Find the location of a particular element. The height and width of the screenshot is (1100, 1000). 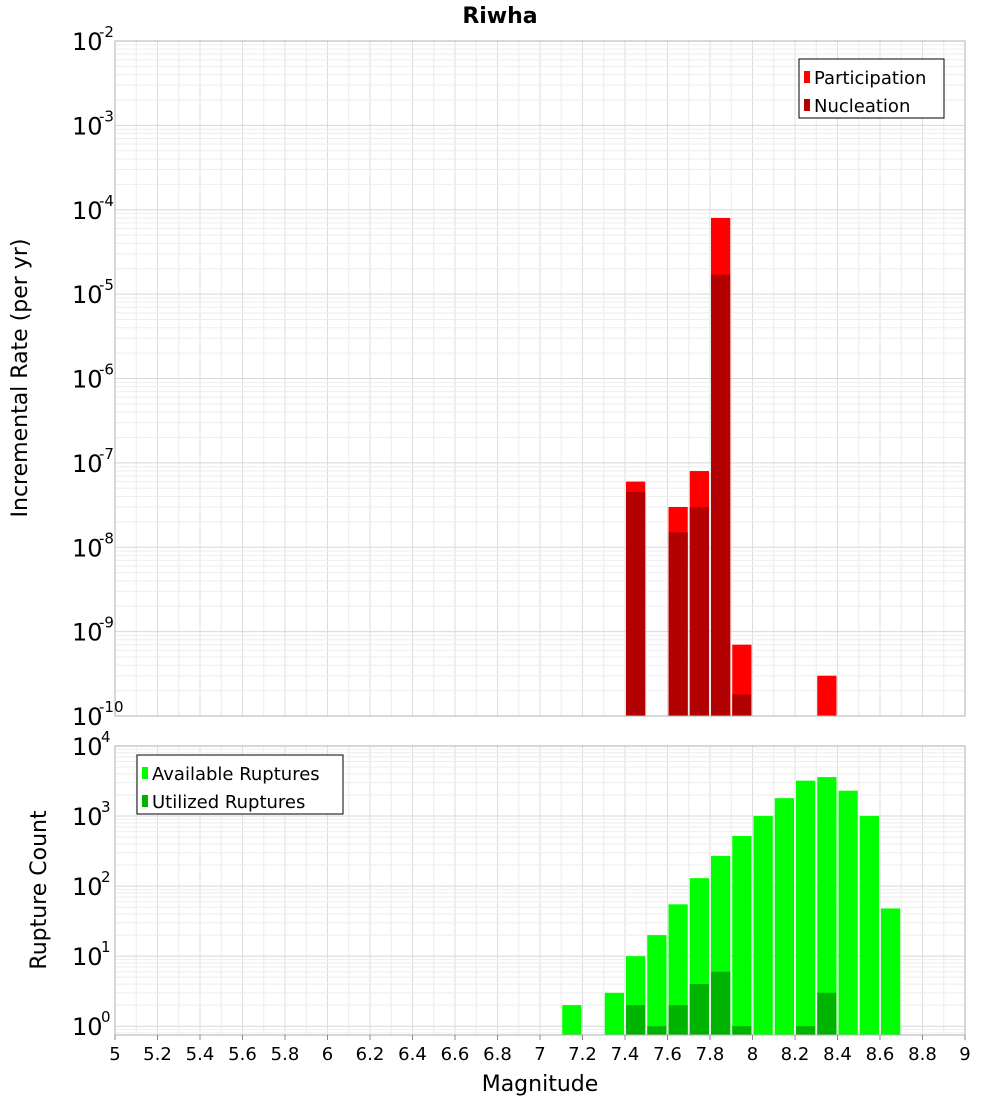

legend-label: Available Ruptures is located at coordinates (236, 774).